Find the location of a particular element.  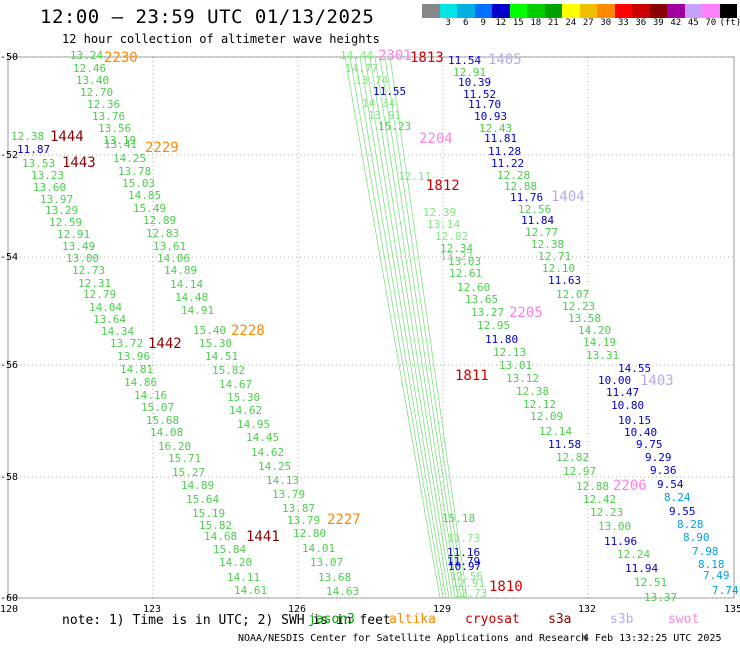

pass-id-label: 1404 is located at coordinates (568, 197).